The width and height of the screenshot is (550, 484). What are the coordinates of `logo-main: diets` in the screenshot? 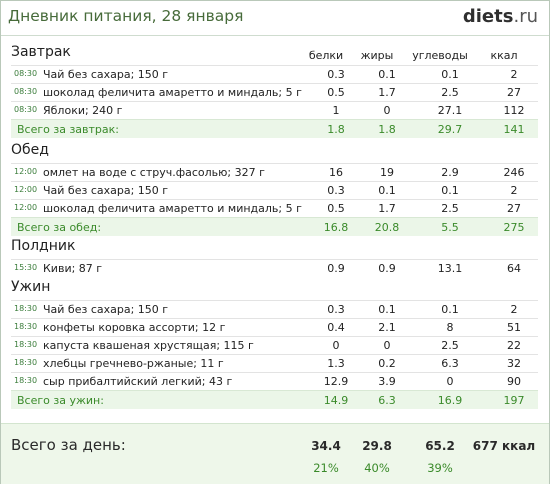 It's located at (488, 16).